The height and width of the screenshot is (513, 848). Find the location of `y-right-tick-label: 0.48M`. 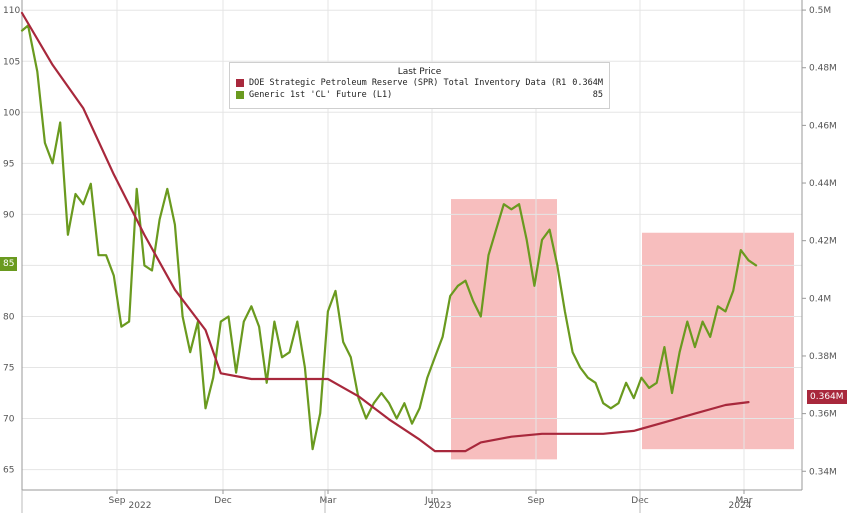

y-right-tick-label: 0.48M is located at coordinates (823, 69).